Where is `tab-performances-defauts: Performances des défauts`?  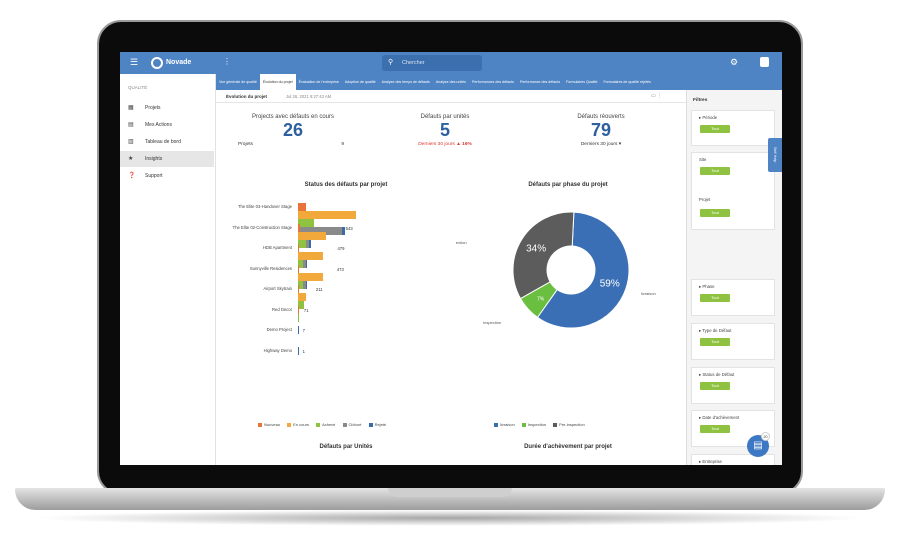 tab-performances-defauts: Performances des défauts is located at coordinates (492, 82).